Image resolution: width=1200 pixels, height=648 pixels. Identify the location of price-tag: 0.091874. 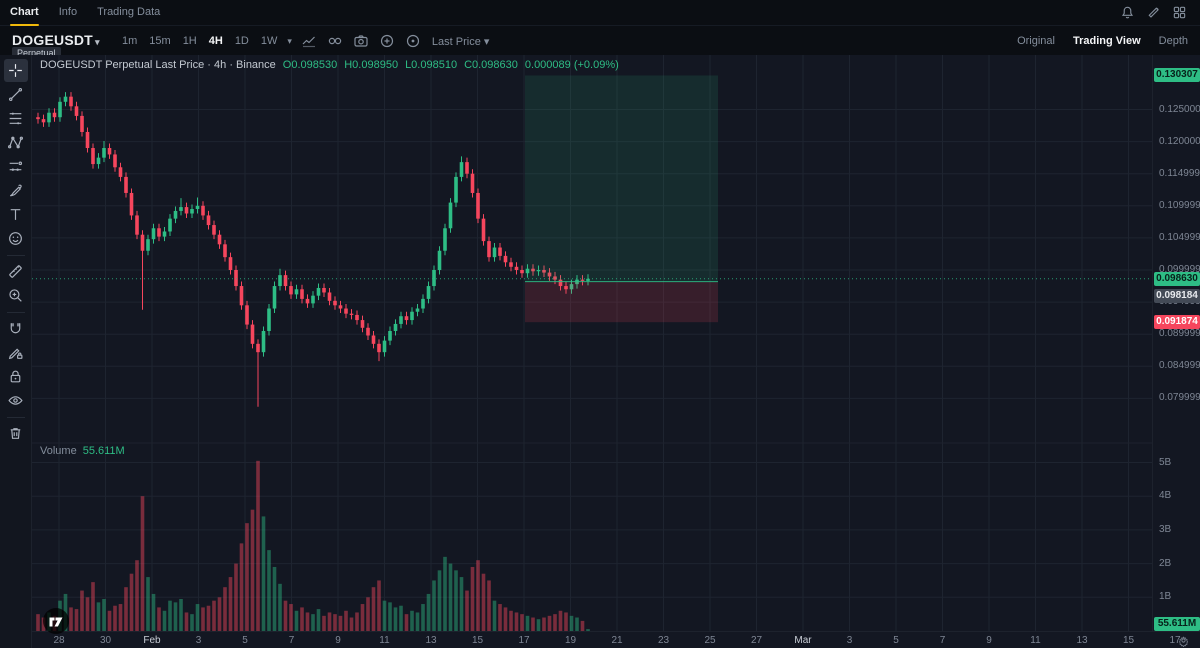
(1177, 322).